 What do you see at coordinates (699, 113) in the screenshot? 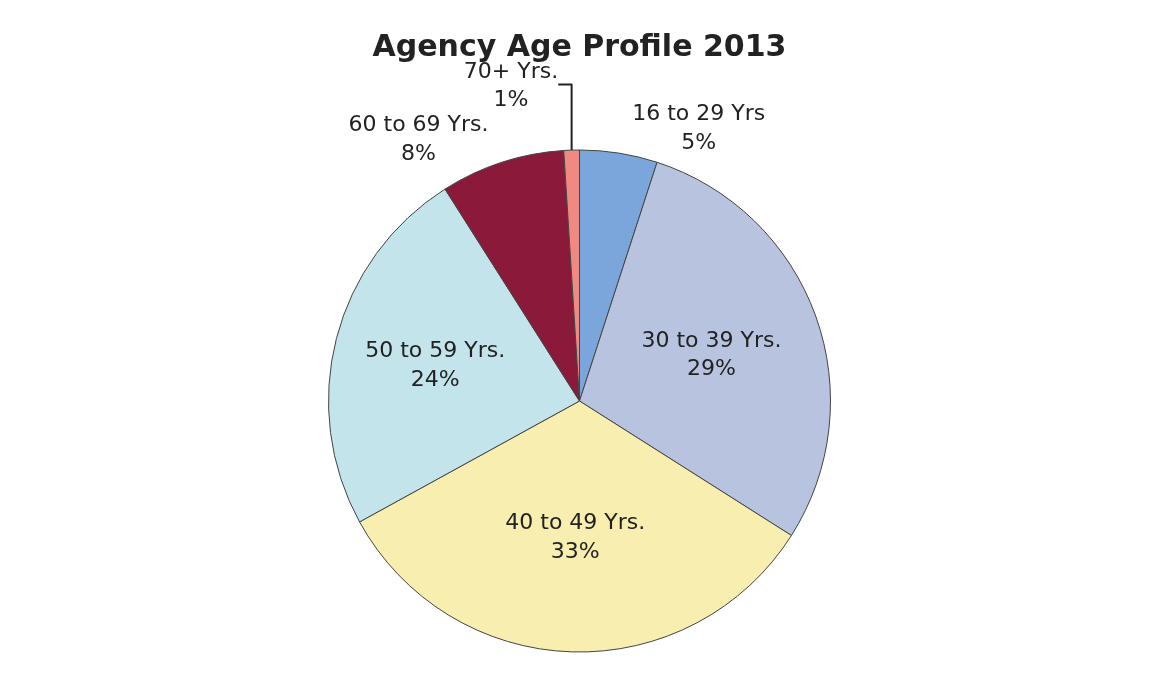
I see `slice-label: 16 to 29 Yrs` at bounding box center [699, 113].